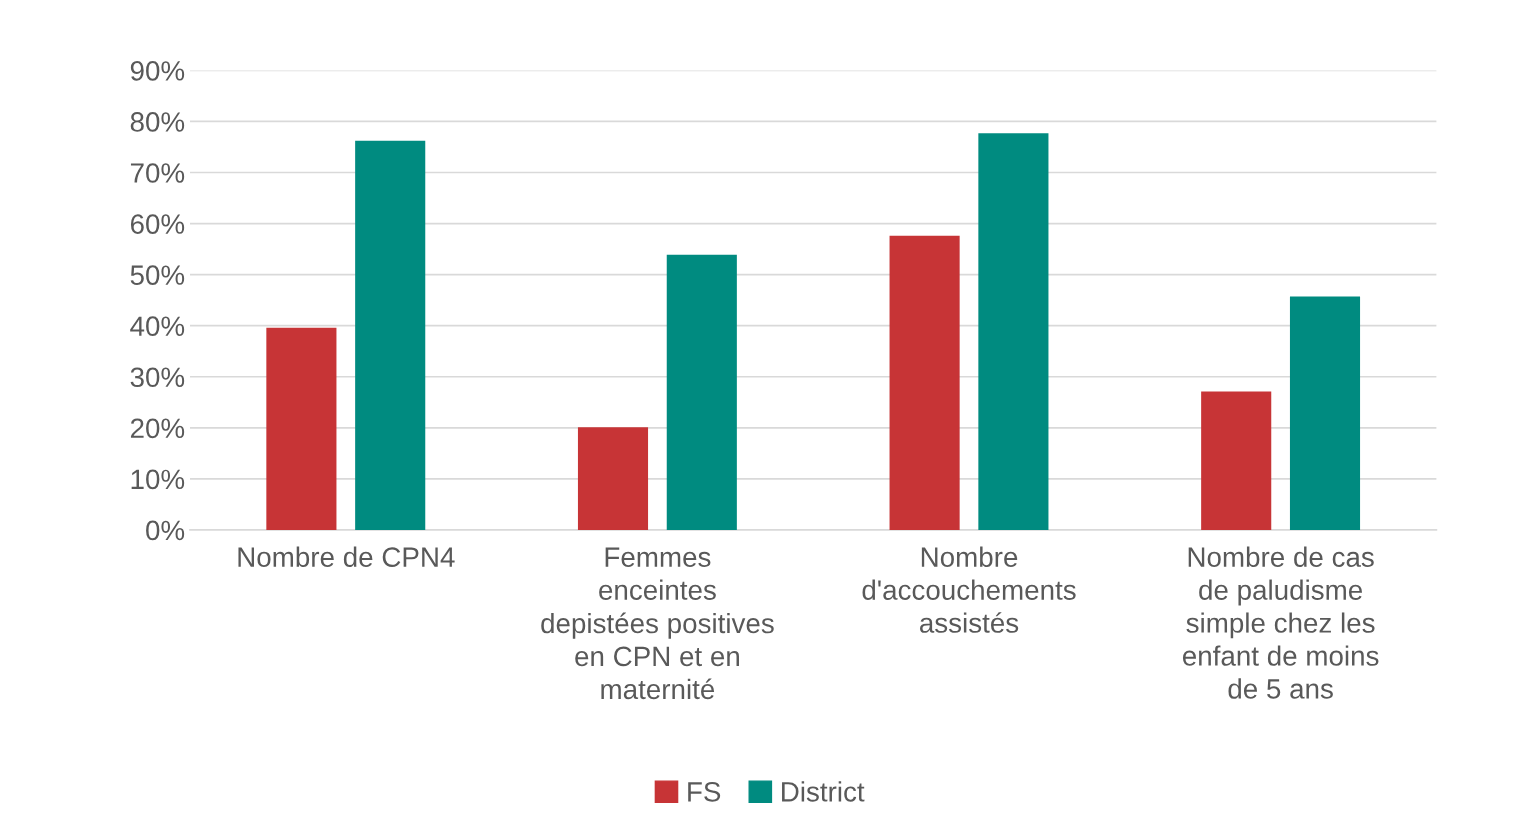 The height and width of the screenshot is (828, 1520). I want to click on y-tick-label: 70%, so click(157, 173).